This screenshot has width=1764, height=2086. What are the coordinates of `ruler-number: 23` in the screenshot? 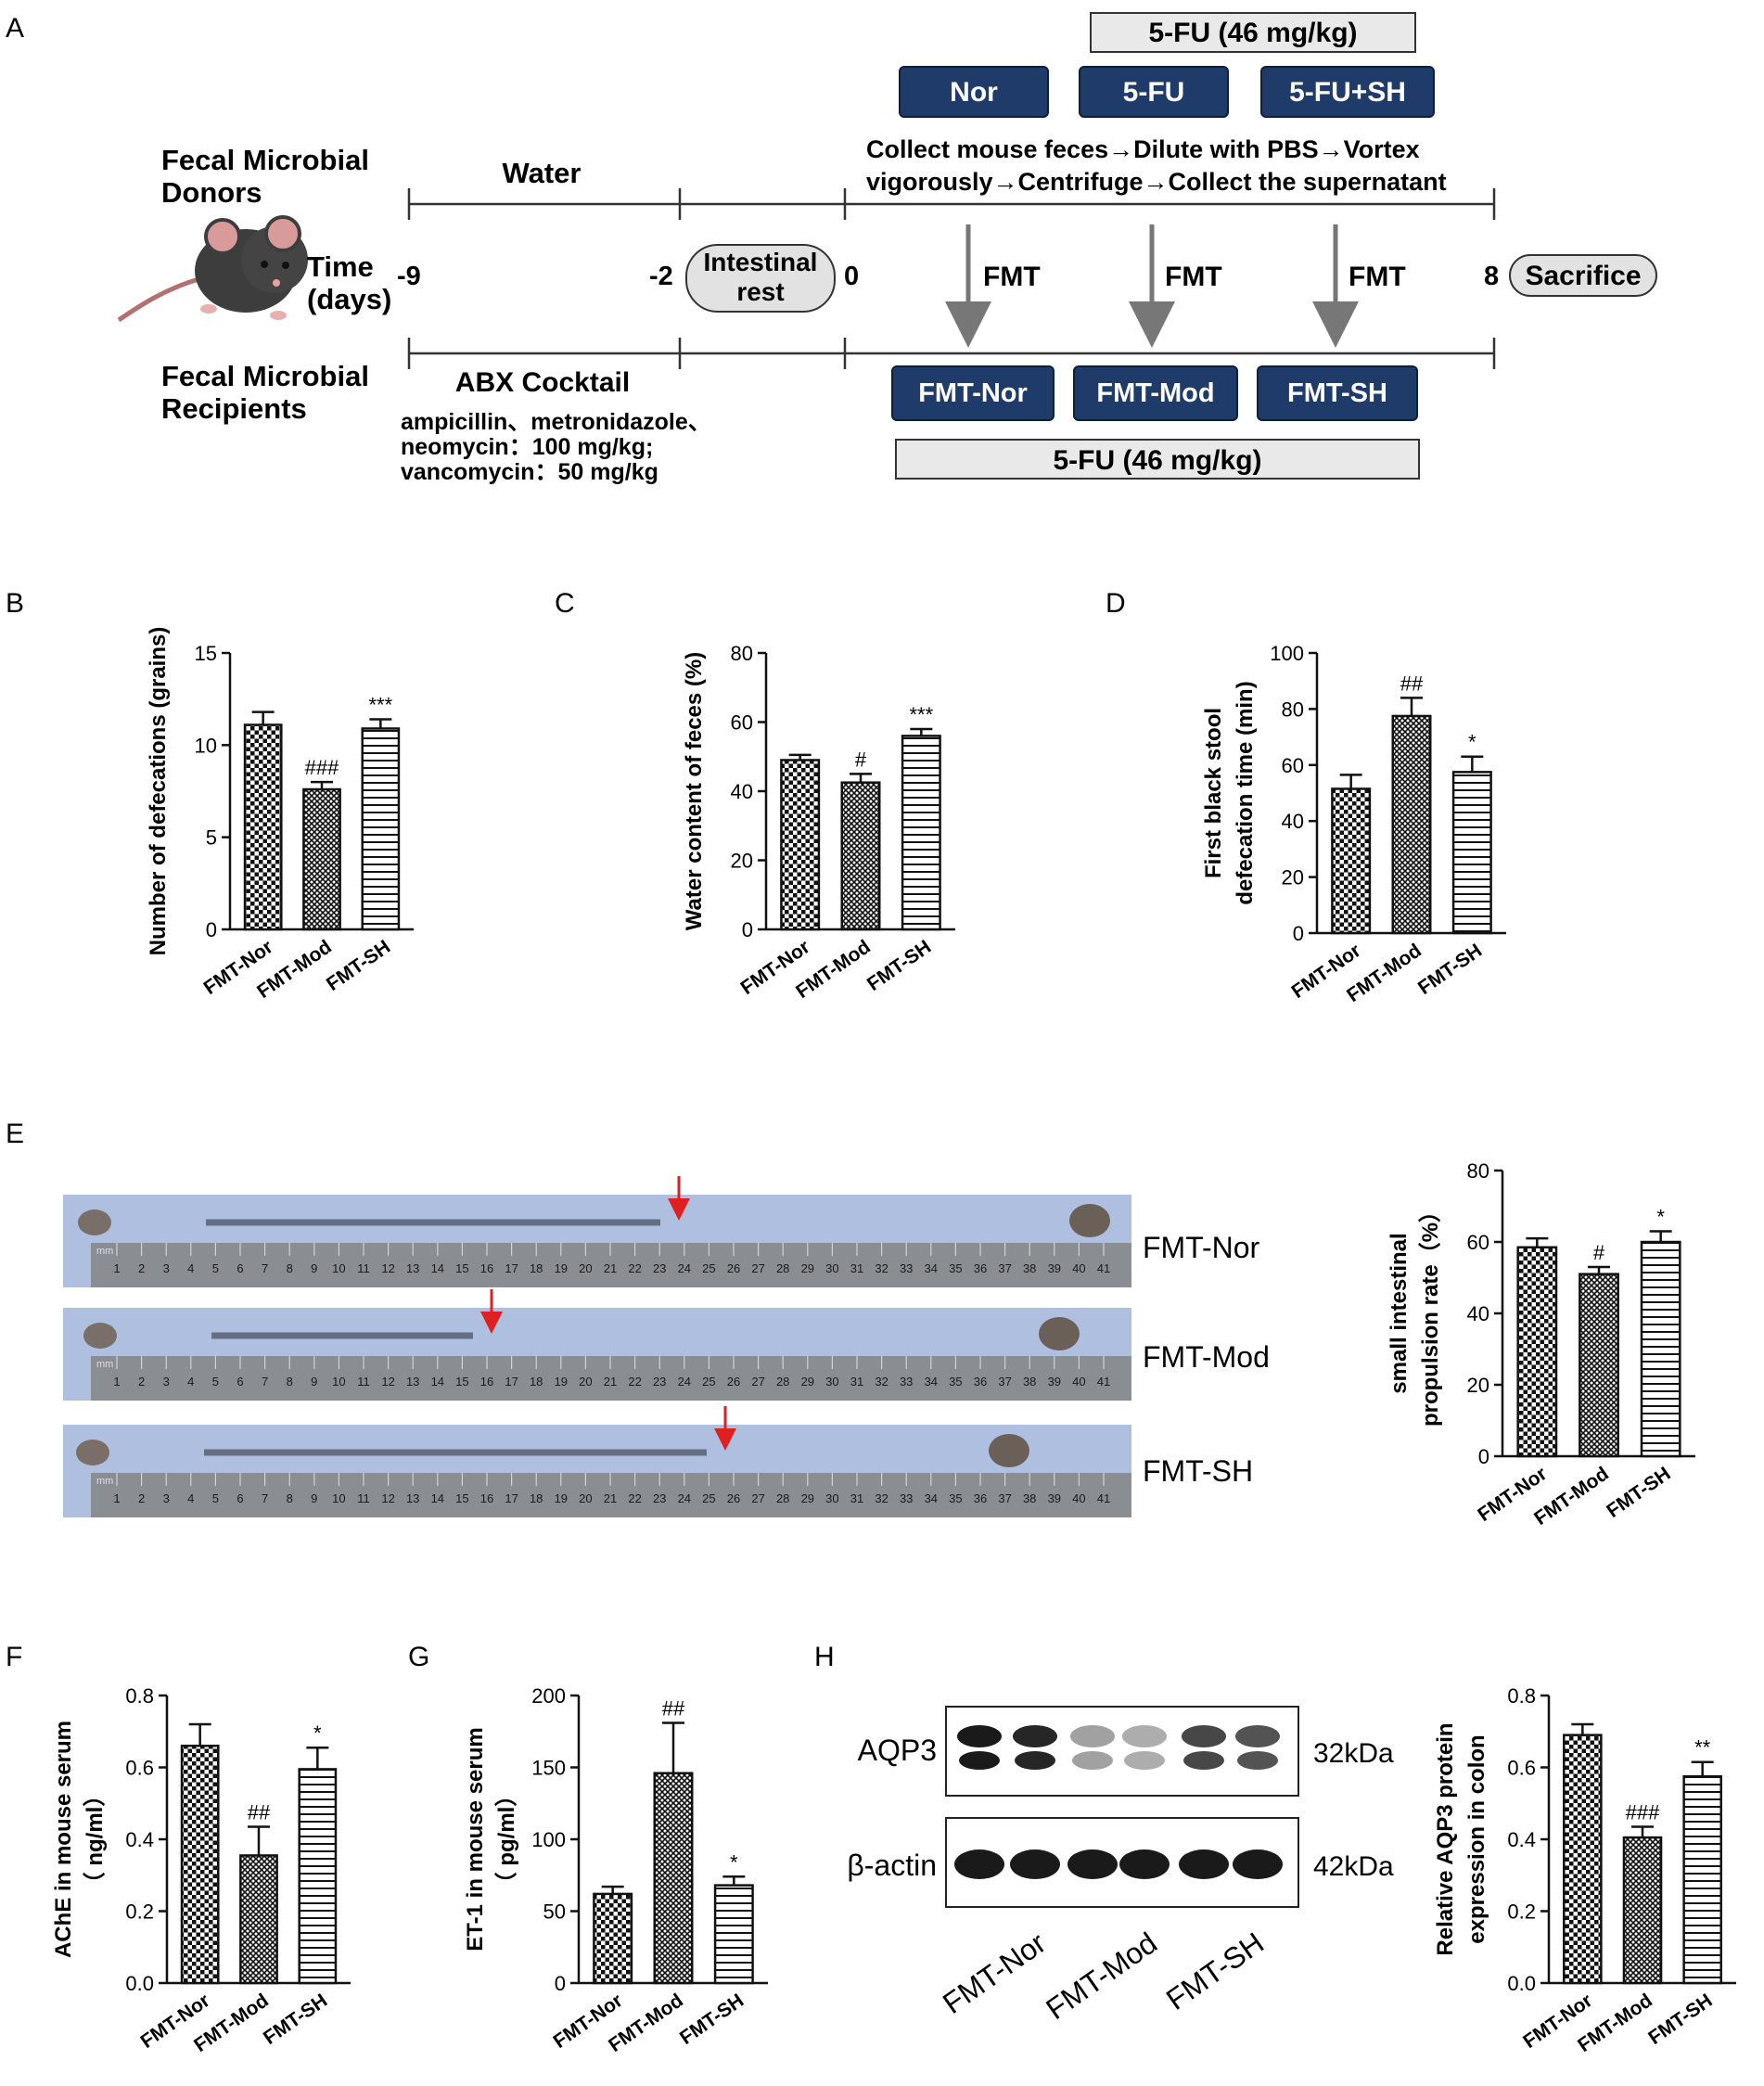 It's located at (659, 1382).